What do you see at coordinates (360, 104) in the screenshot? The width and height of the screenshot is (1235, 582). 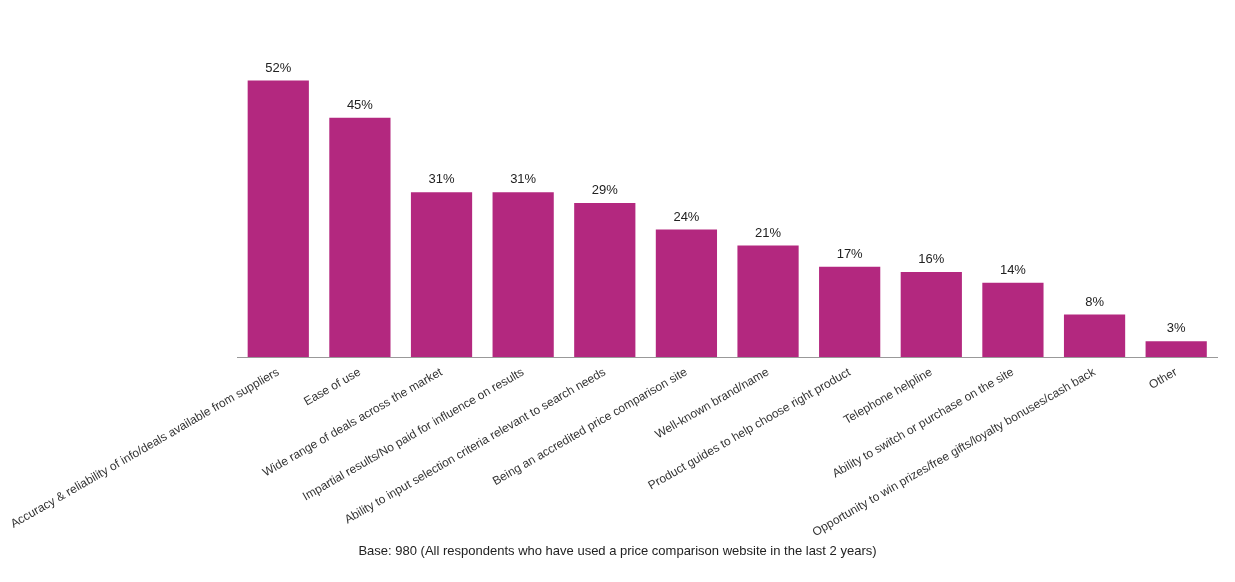 I see `data-label: 45%` at bounding box center [360, 104].